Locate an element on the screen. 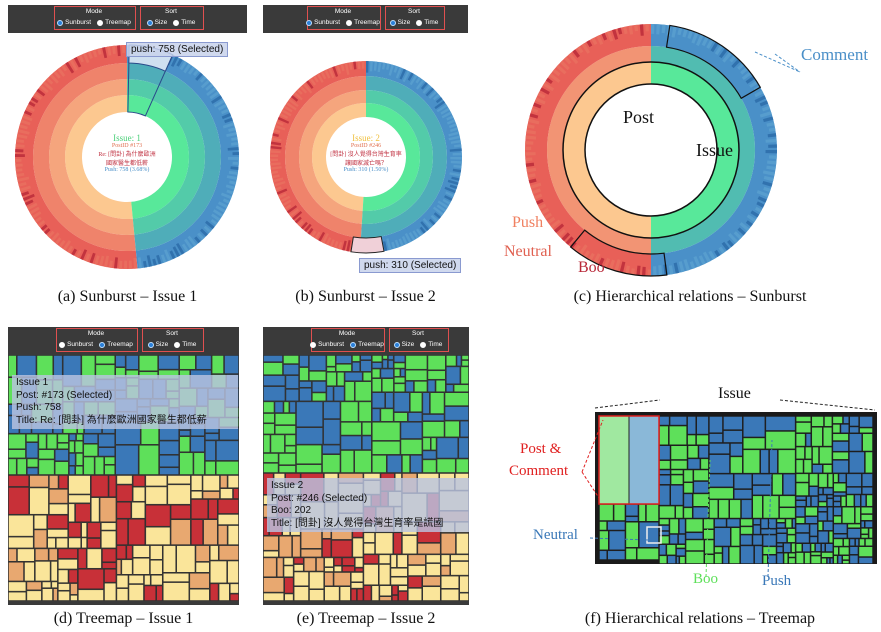  comment-cell is located at coordinates (644, 460).